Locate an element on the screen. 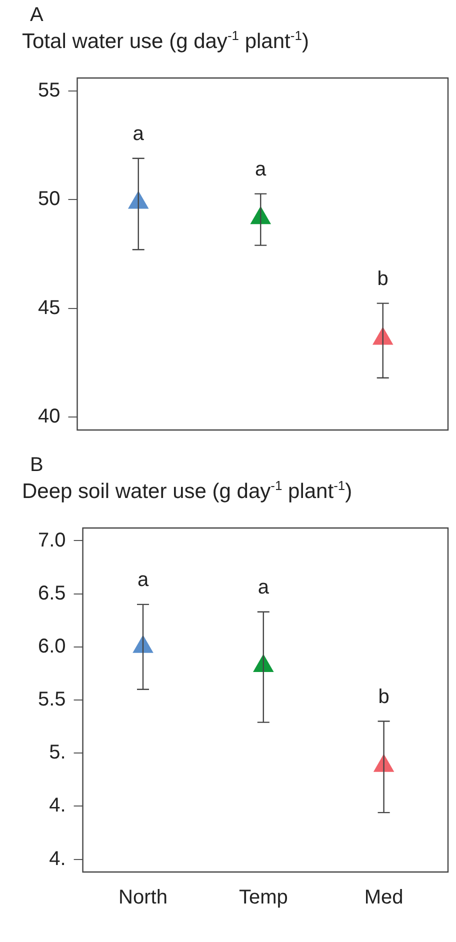  x-tick-label: North is located at coordinates (143, 897).